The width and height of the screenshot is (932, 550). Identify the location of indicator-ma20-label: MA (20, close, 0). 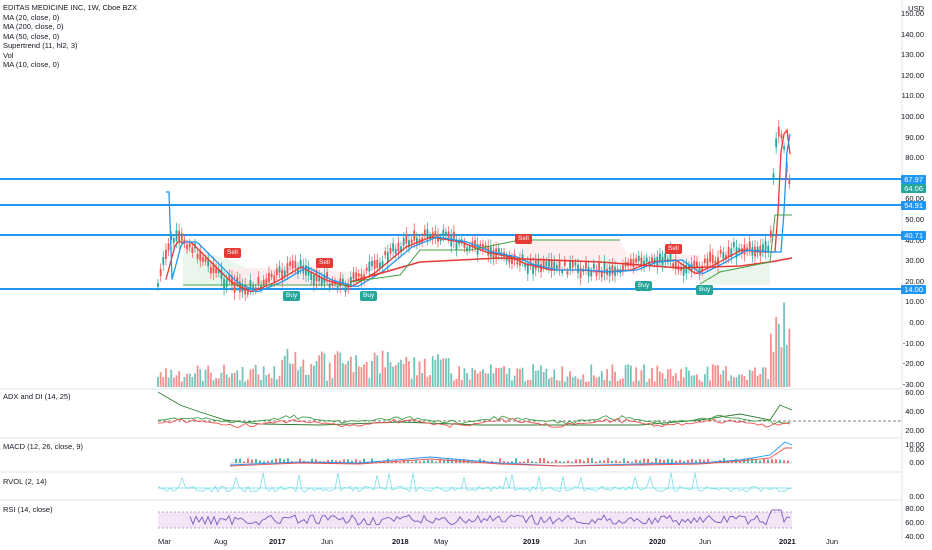
(31, 17).